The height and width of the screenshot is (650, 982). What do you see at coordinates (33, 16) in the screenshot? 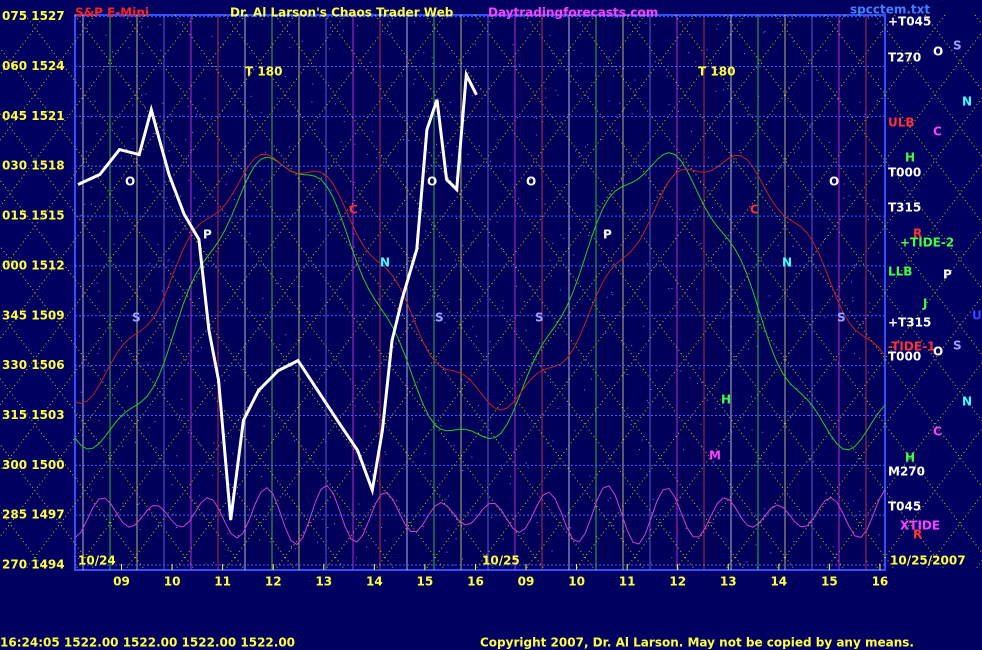
I see `y-tick-label: 075 1527` at bounding box center [33, 16].